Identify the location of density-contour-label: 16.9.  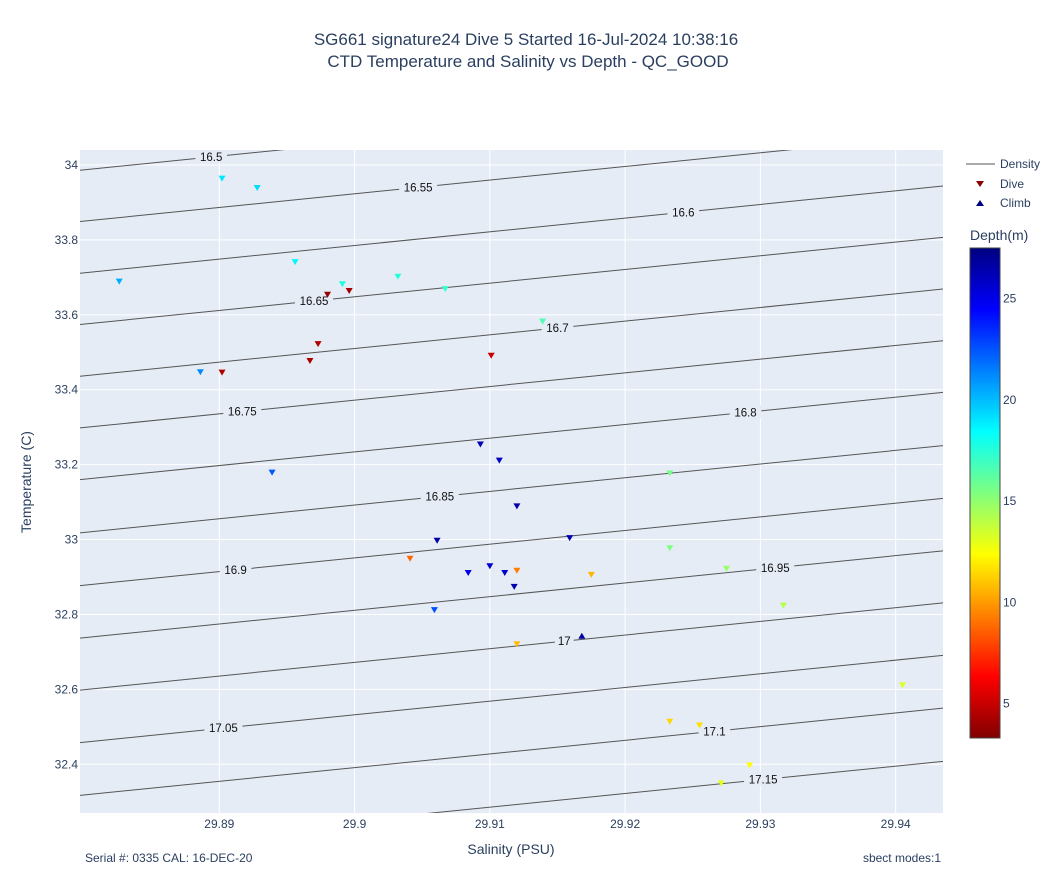
(235, 571).